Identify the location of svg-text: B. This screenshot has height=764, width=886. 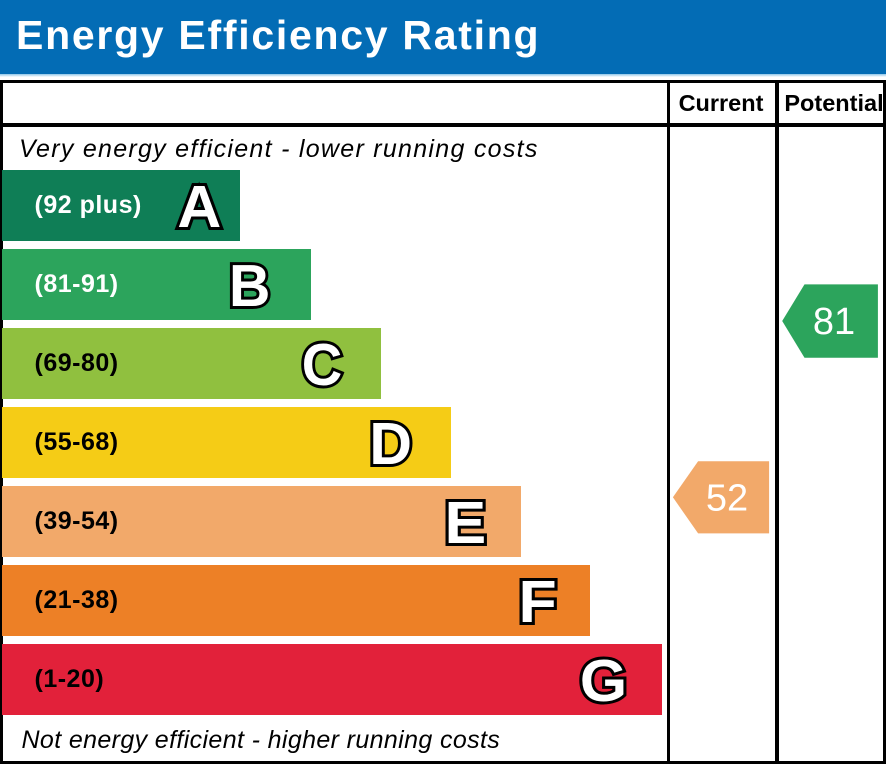
(249, 286).